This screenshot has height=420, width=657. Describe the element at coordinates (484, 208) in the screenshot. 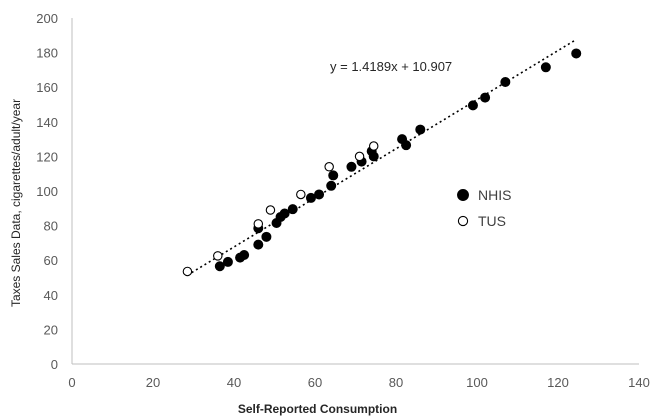

I see `legend: NHIS TUS` at that location.